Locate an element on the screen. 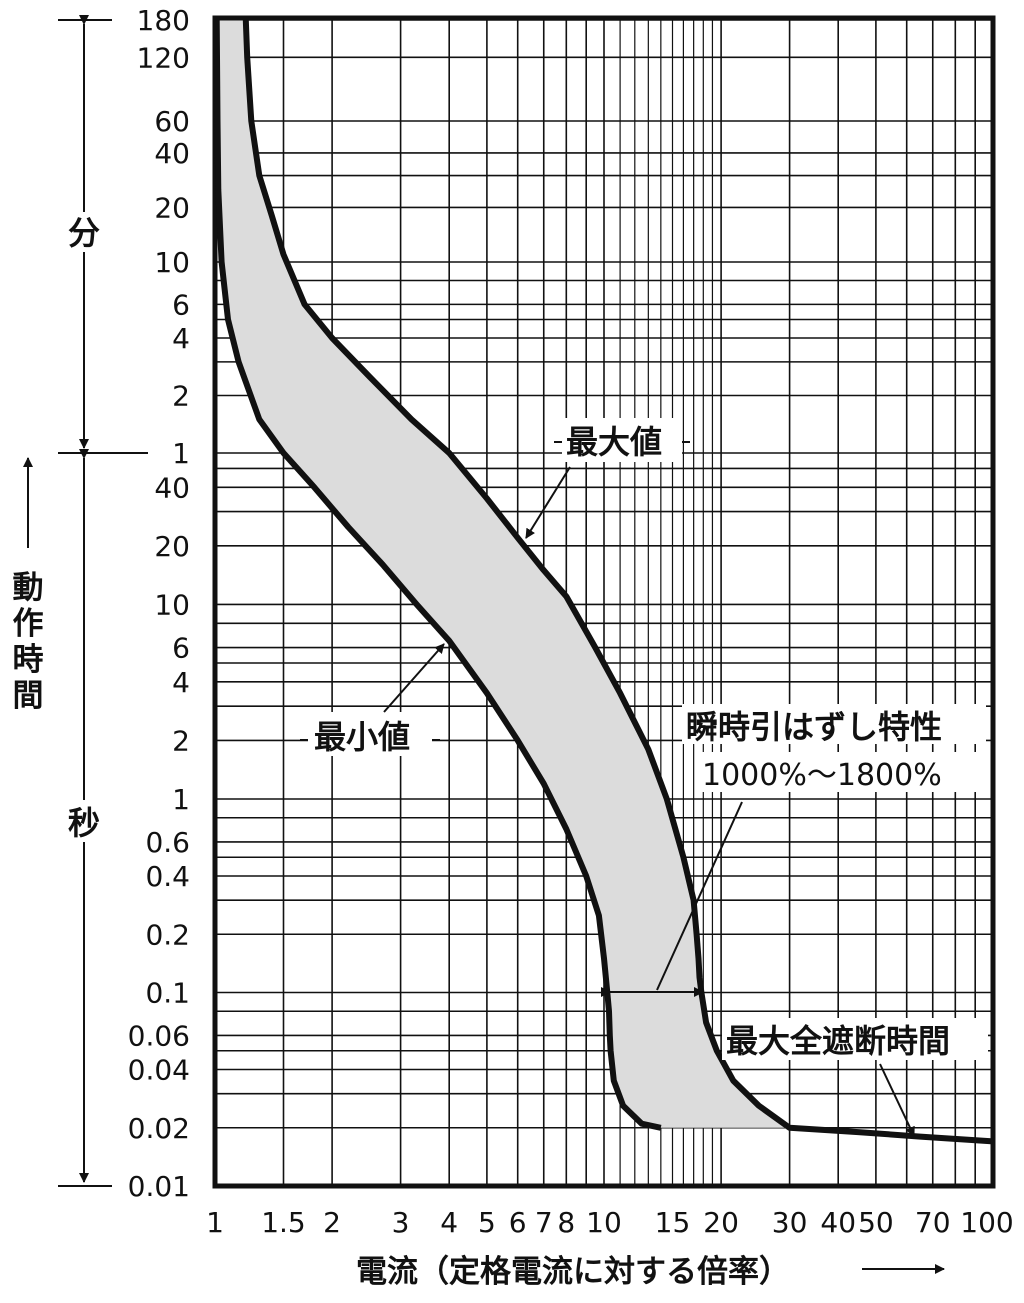 The height and width of the screenshot is (1303, 1024). x-tick-label: 4 is located at coordinates (449, 1222).